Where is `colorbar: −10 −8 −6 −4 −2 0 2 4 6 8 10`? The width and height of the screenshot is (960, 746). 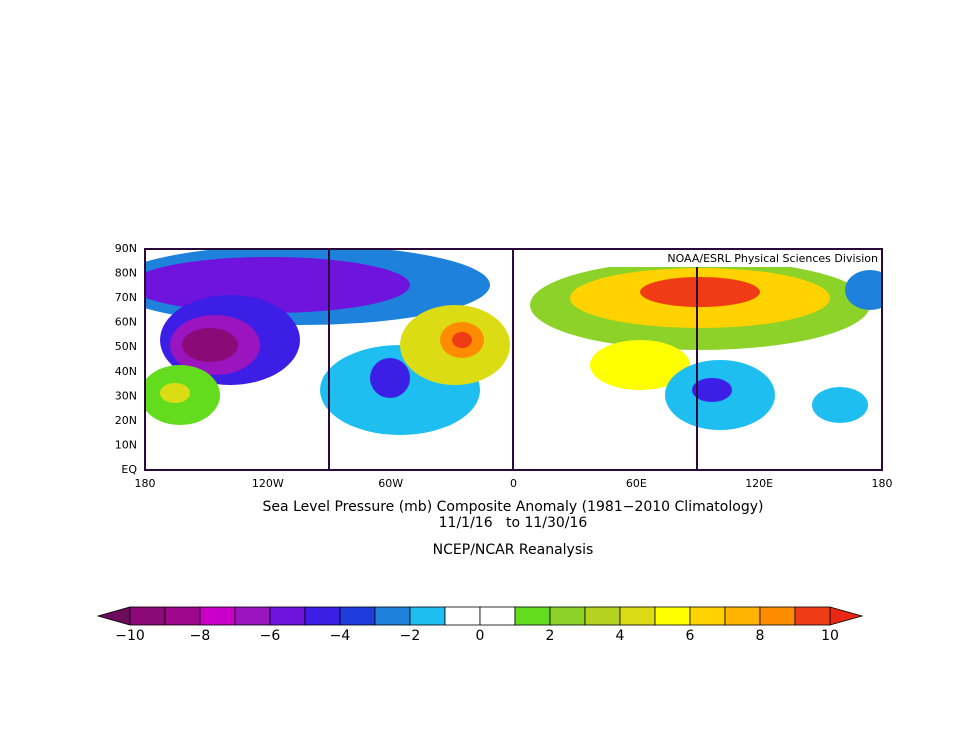 colorbar: −10 −8 −6 −4 −2 0 2 4 6 8 10 is located at coordinates (480, 625).